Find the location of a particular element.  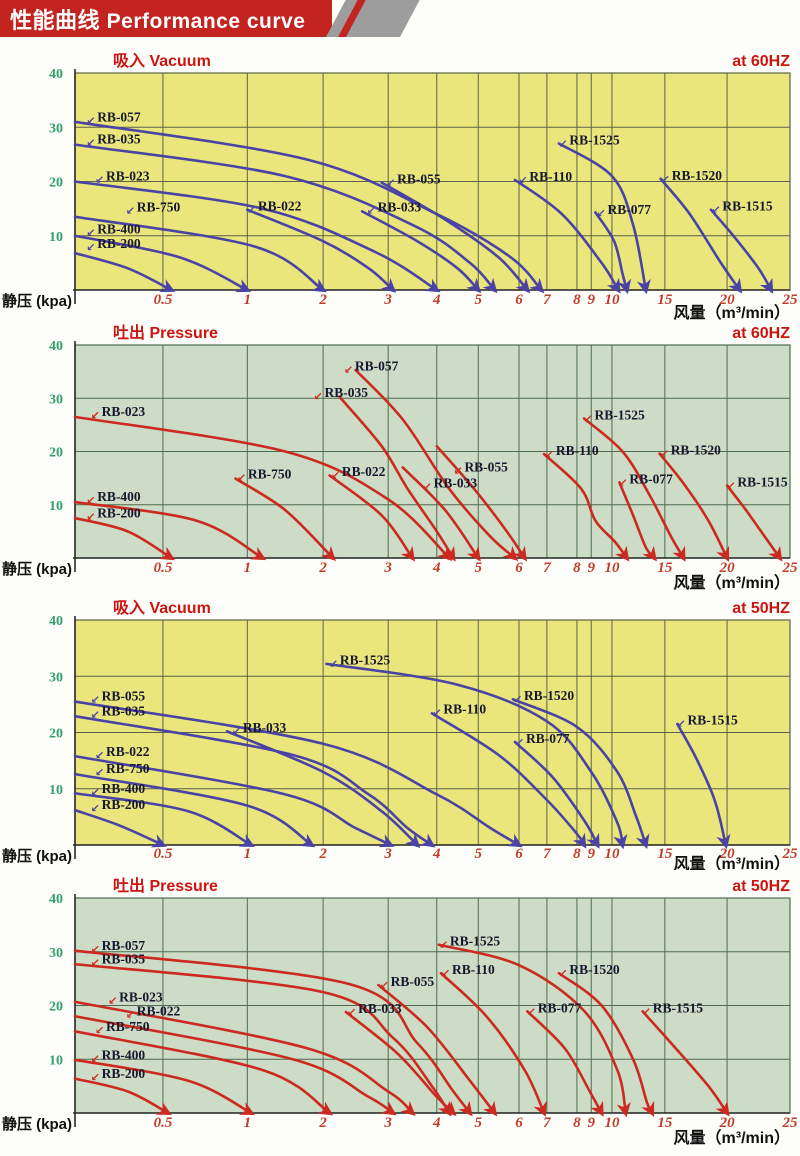

curve-label-RB-023: RB-023 is located at coordinates (124, 411).